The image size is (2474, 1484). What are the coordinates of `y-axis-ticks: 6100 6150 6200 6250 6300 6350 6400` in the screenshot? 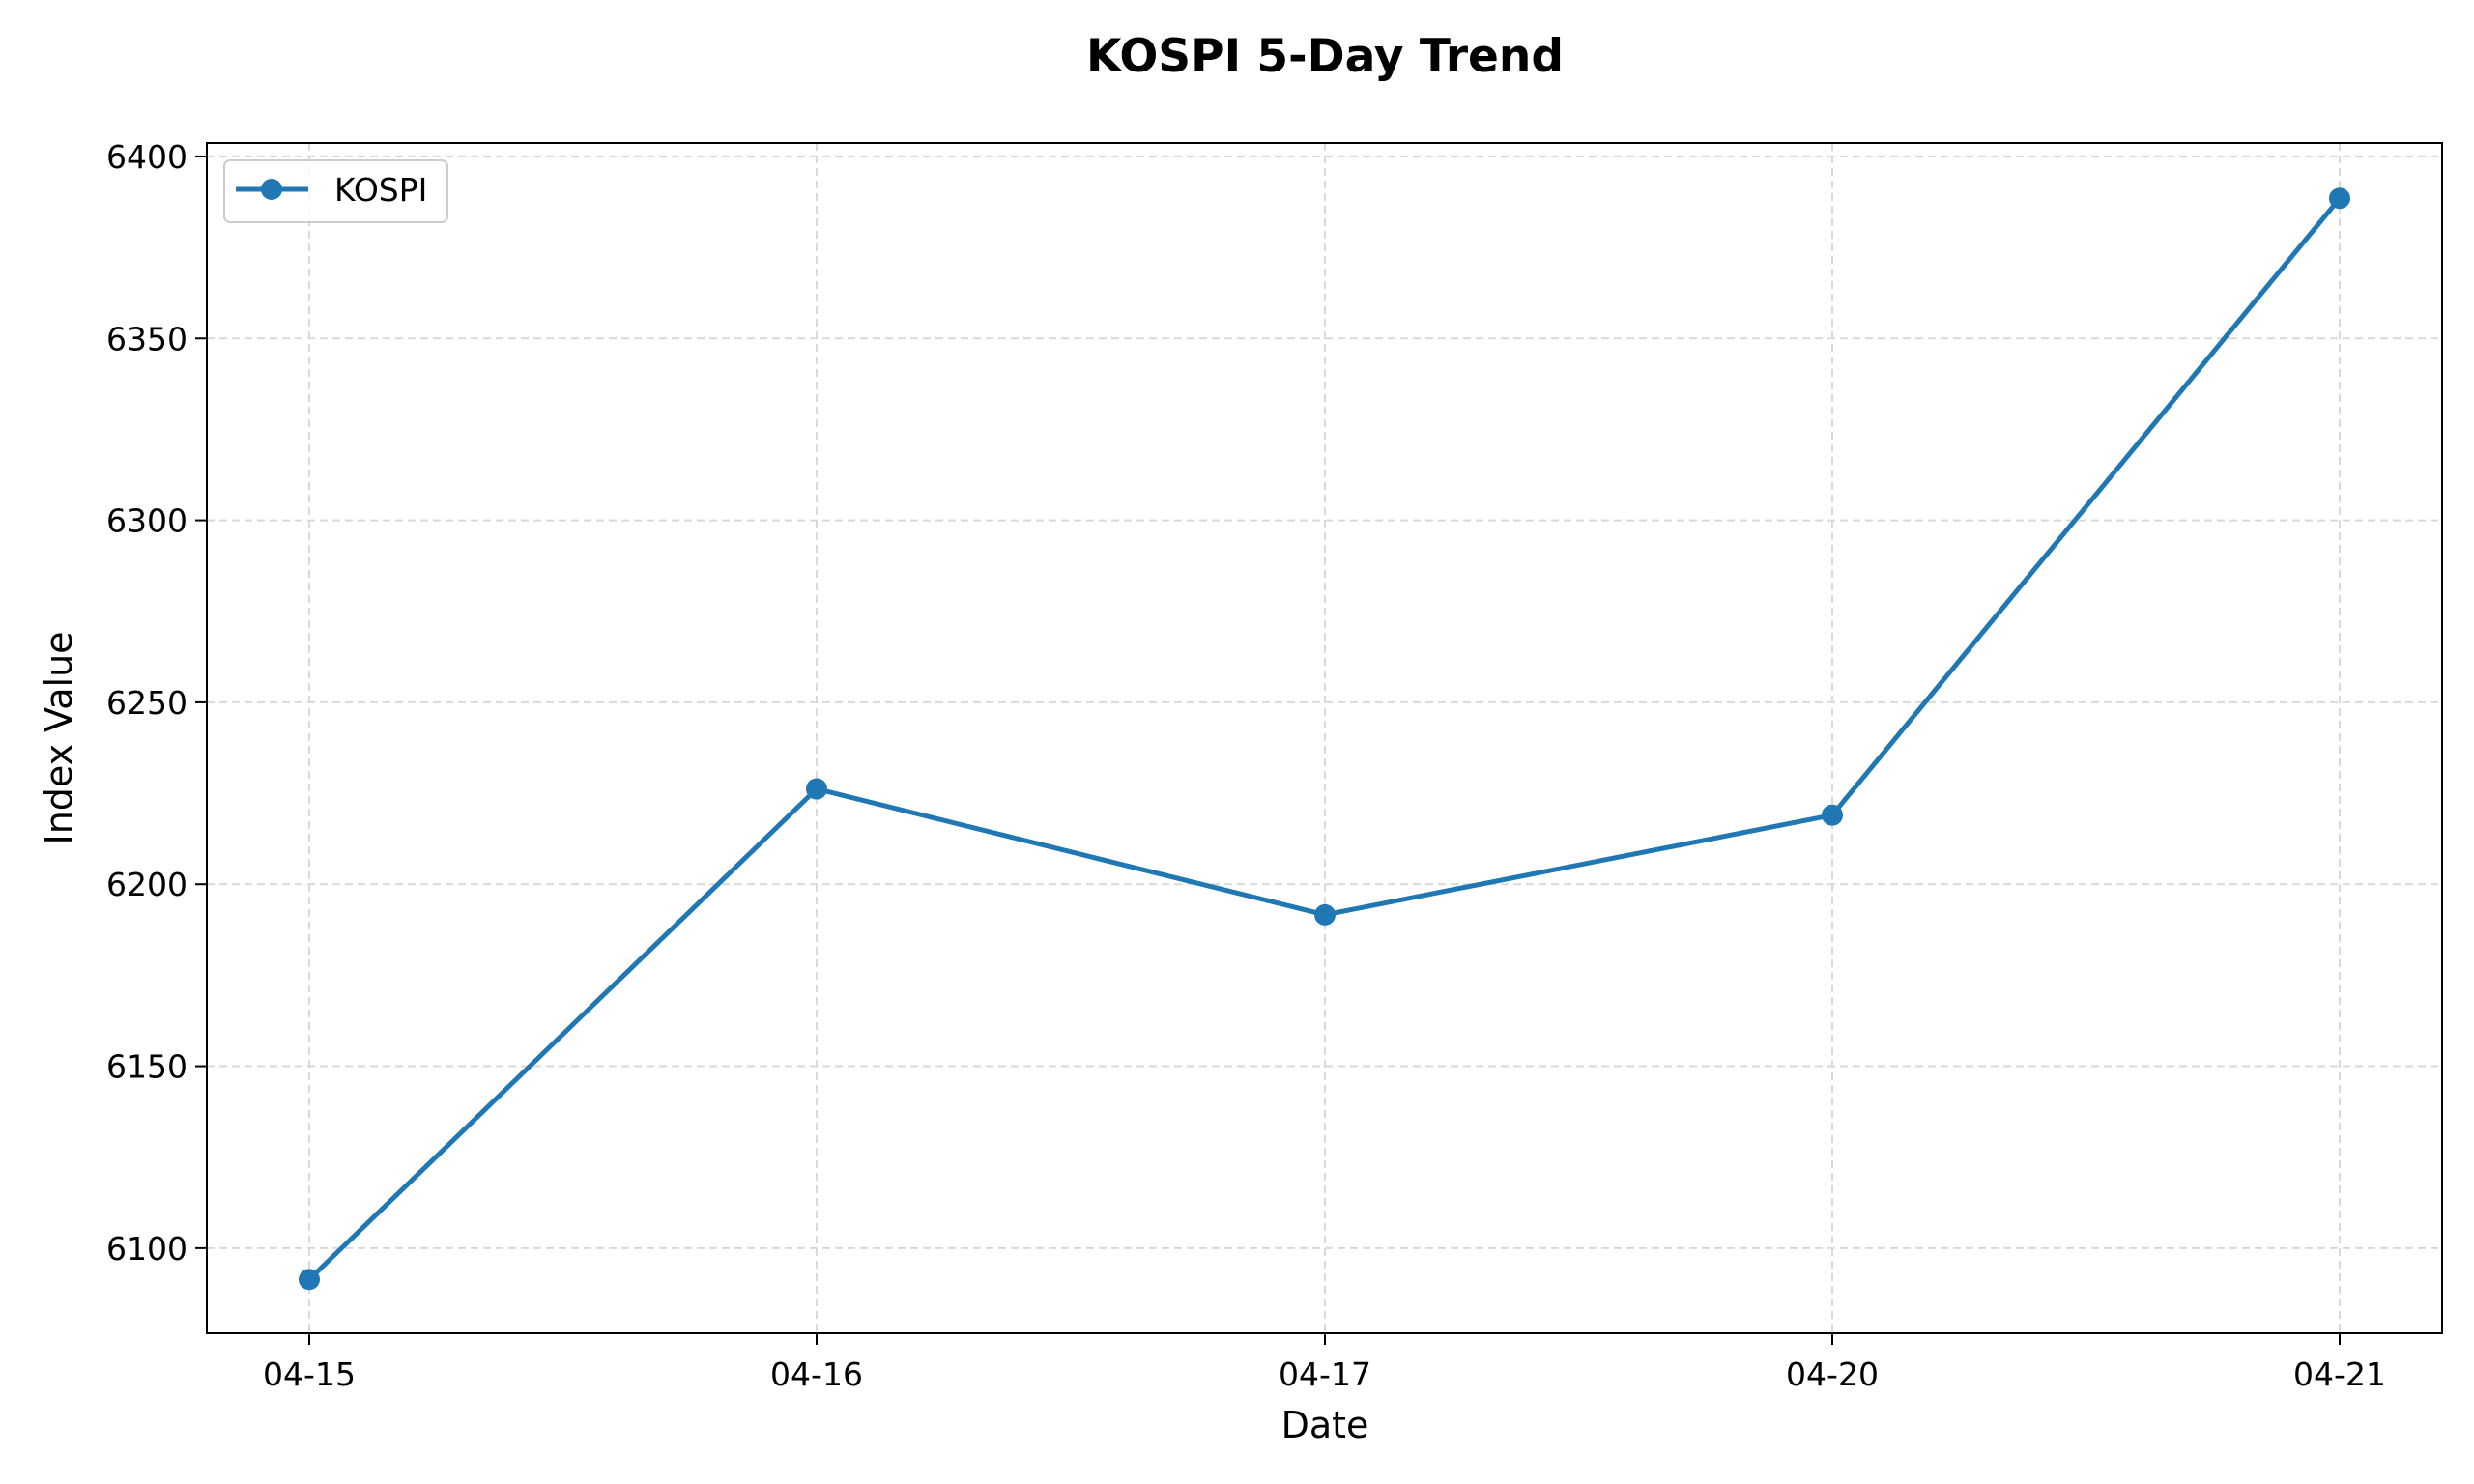 It's located at (157, 703).